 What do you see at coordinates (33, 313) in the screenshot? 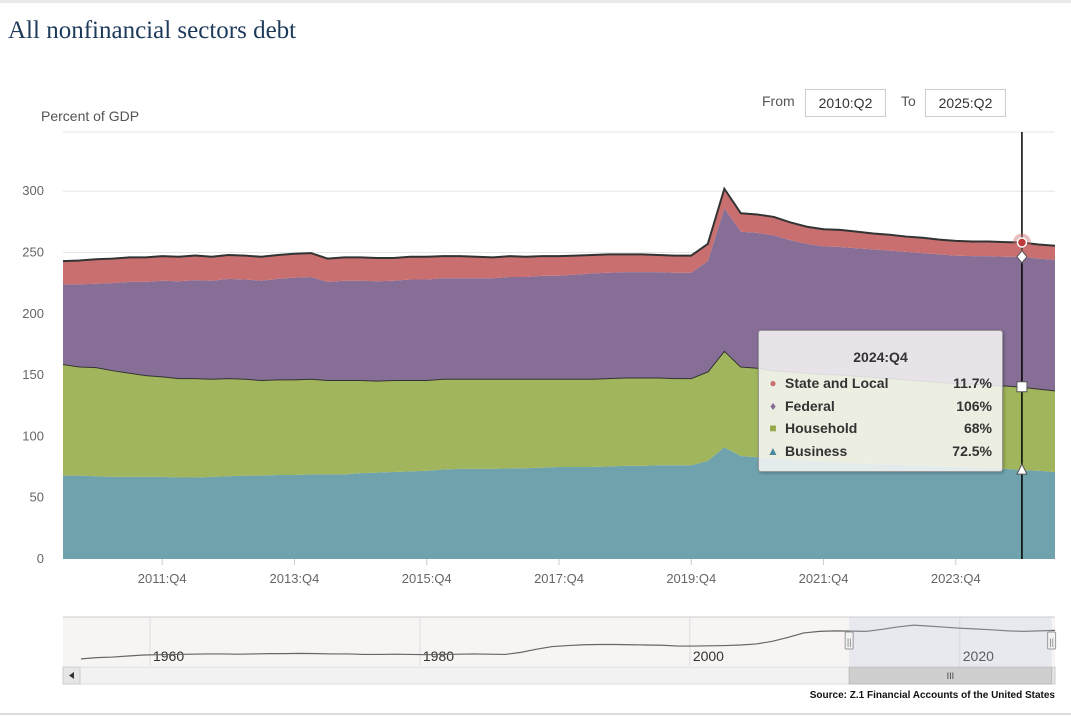
I see `y-tick-label: 200` at bounding box center [33, 313].